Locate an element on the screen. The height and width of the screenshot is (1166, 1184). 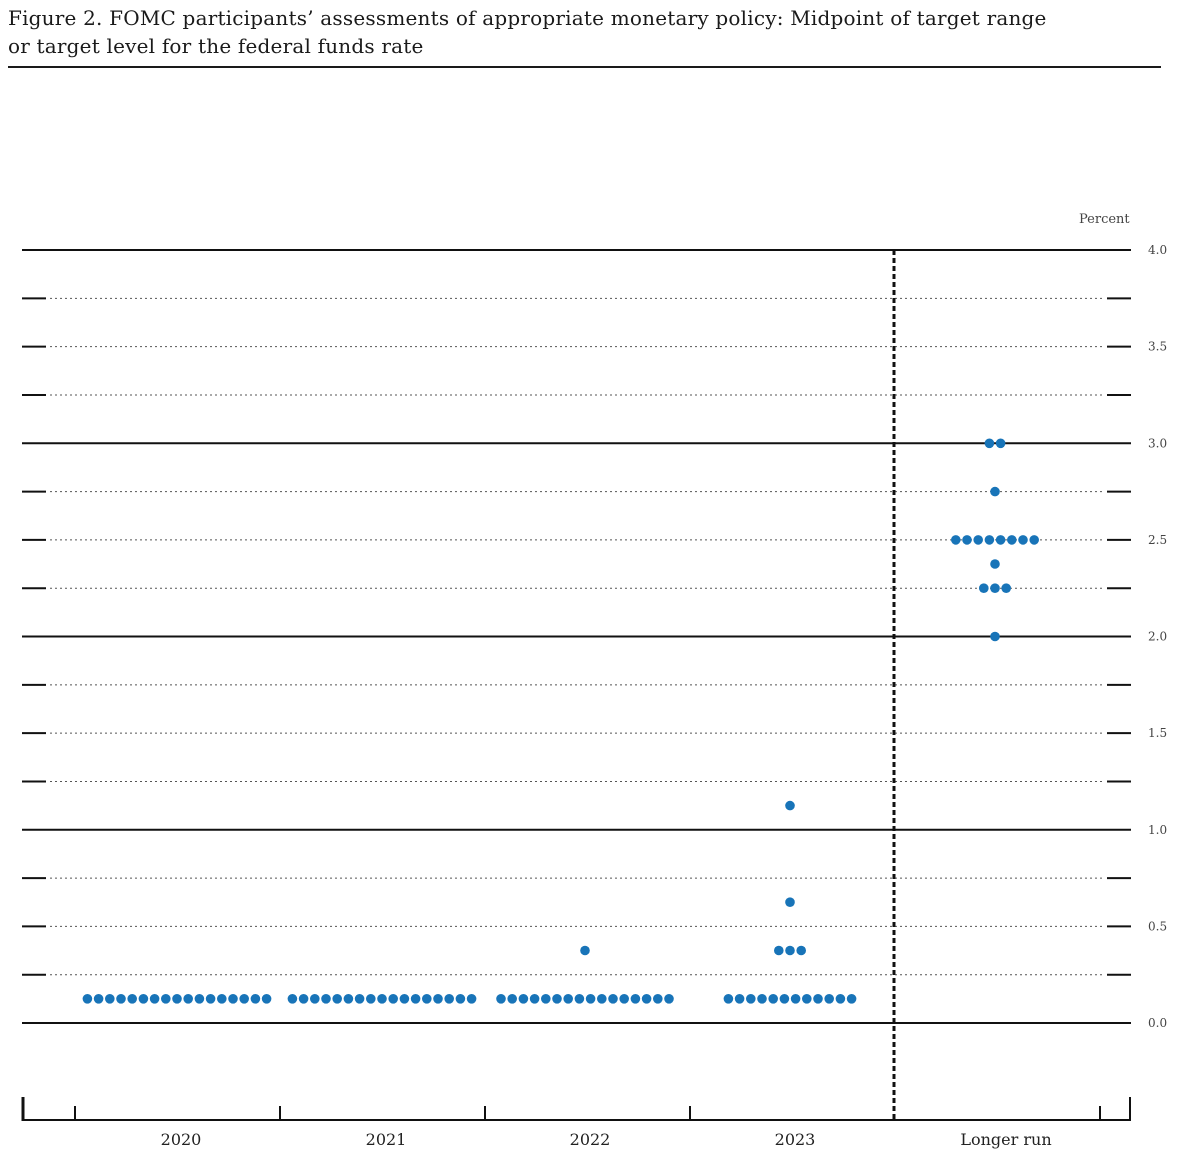
y-tick-label: 0.0 is located at coordinates (1157, 1023).